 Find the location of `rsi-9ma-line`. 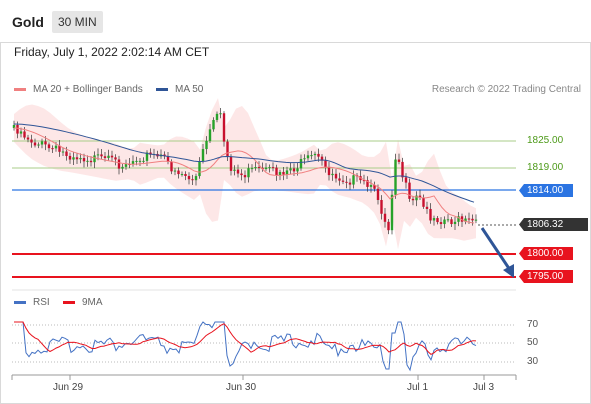

rsi-9ma-line is located at coordinates (245, 338).